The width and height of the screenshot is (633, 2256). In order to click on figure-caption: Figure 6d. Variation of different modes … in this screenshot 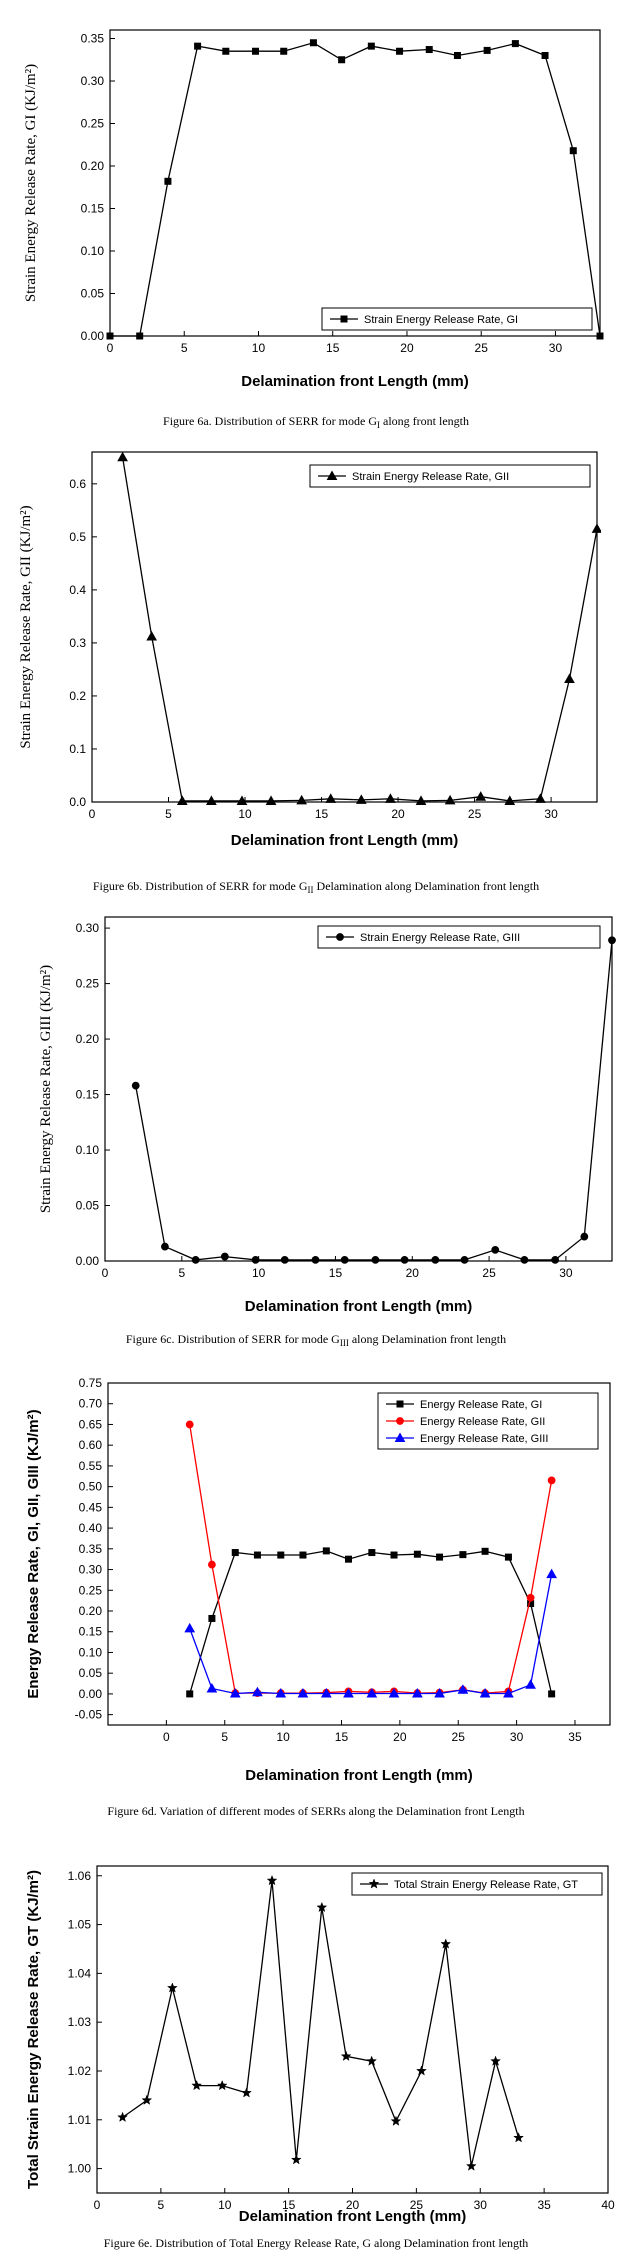, I will do `click(315, 1811)`.